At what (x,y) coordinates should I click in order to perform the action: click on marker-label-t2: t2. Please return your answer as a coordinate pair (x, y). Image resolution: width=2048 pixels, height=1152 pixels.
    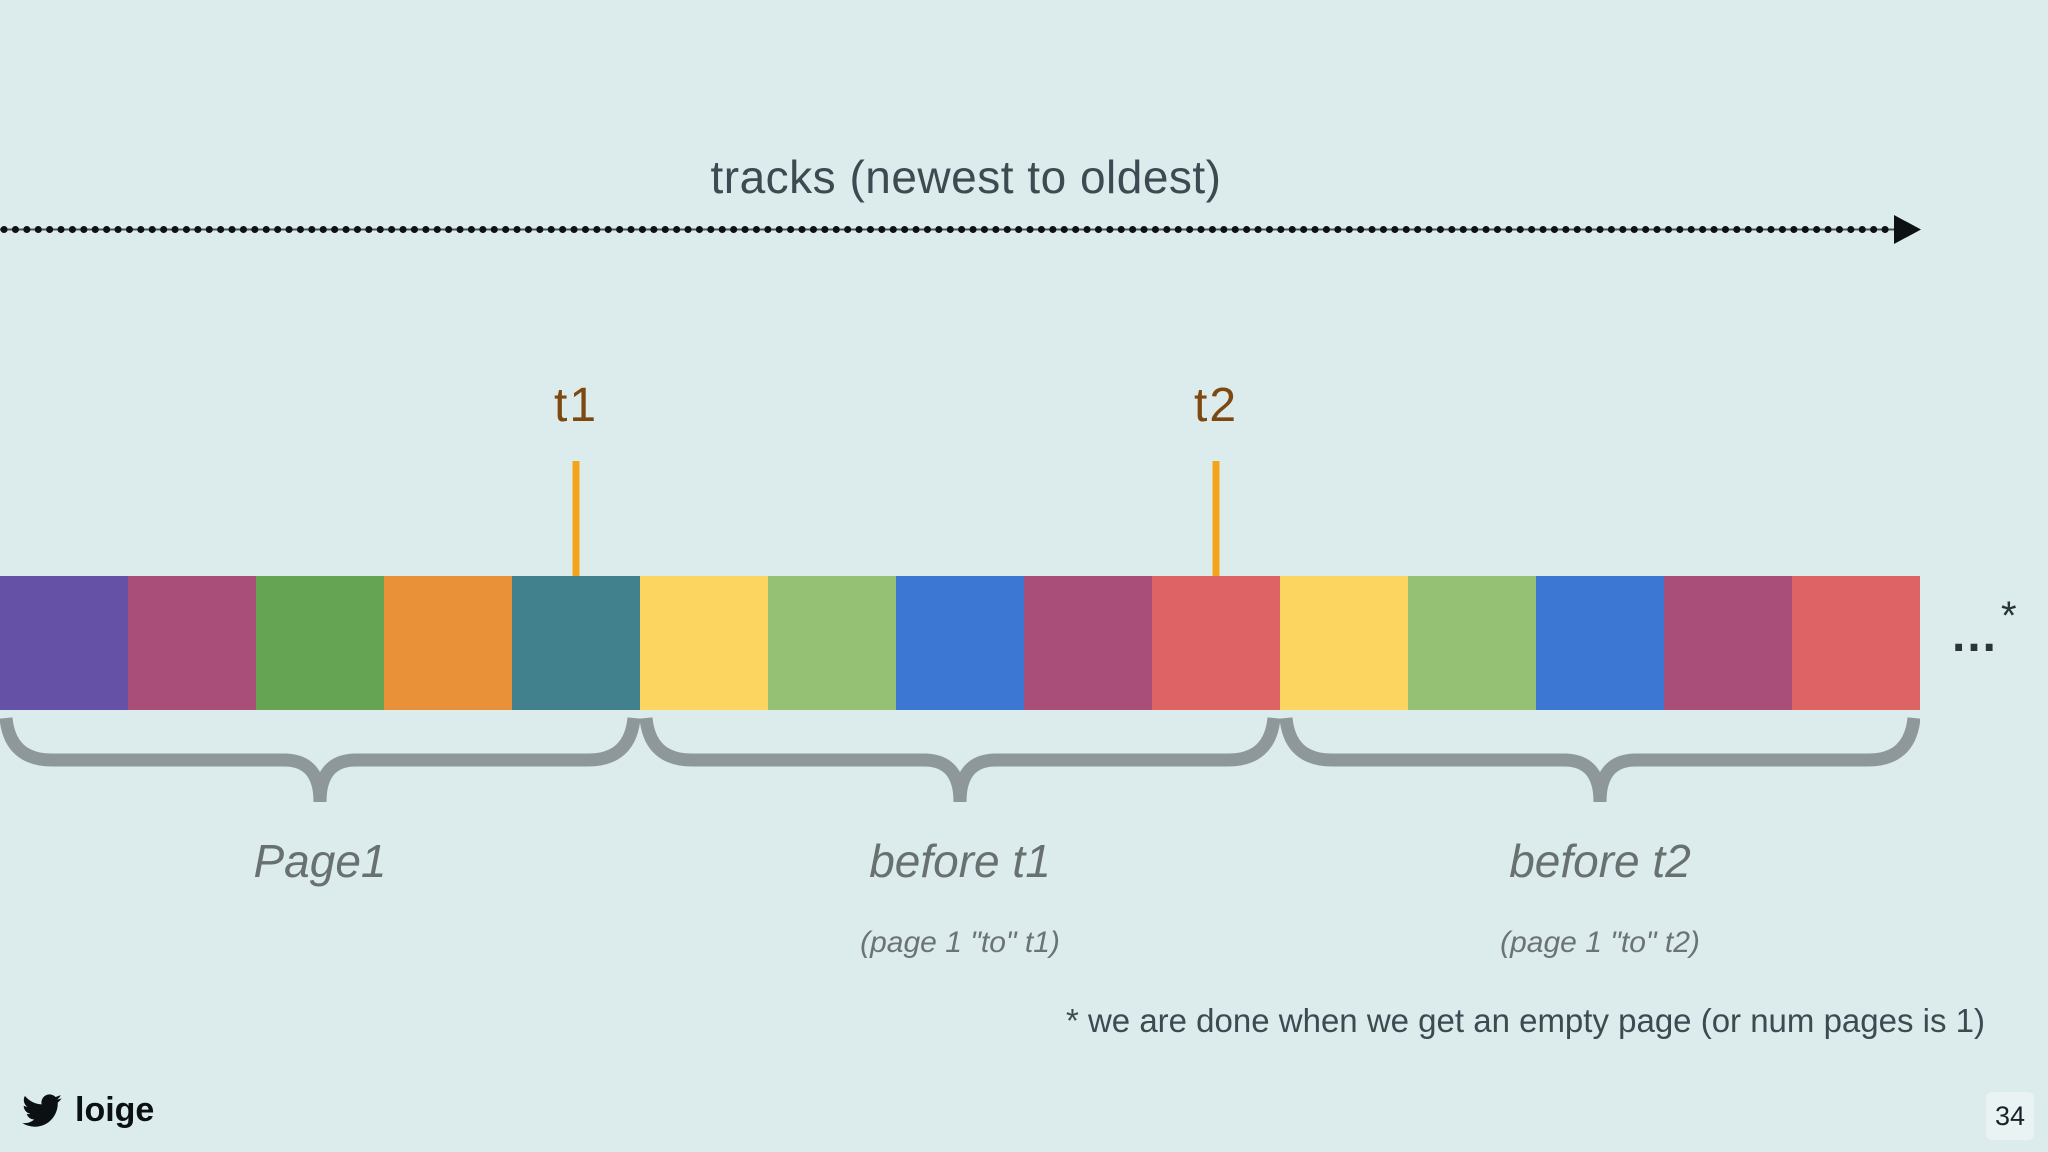
    Looking at the image, I should click on (1216, 405).